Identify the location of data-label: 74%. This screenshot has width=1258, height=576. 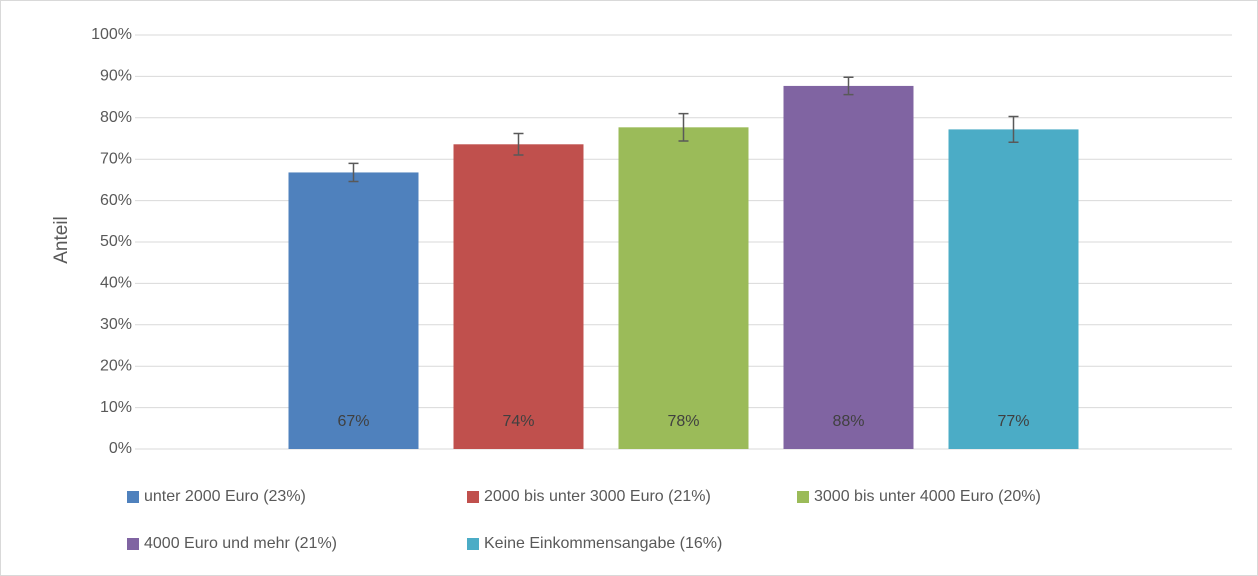
(518, 421).